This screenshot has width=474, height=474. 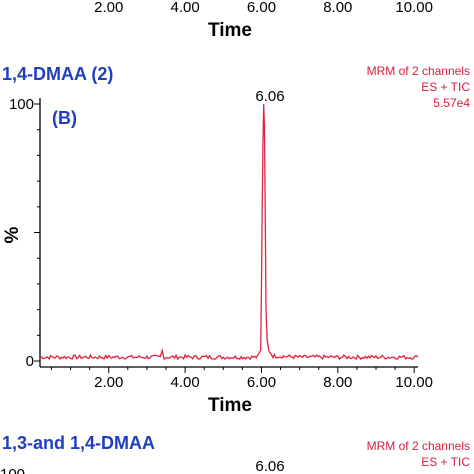 I want to click on panel-c-title: 1,3-and 1,4-DMAA, so click(x=78, y=443).